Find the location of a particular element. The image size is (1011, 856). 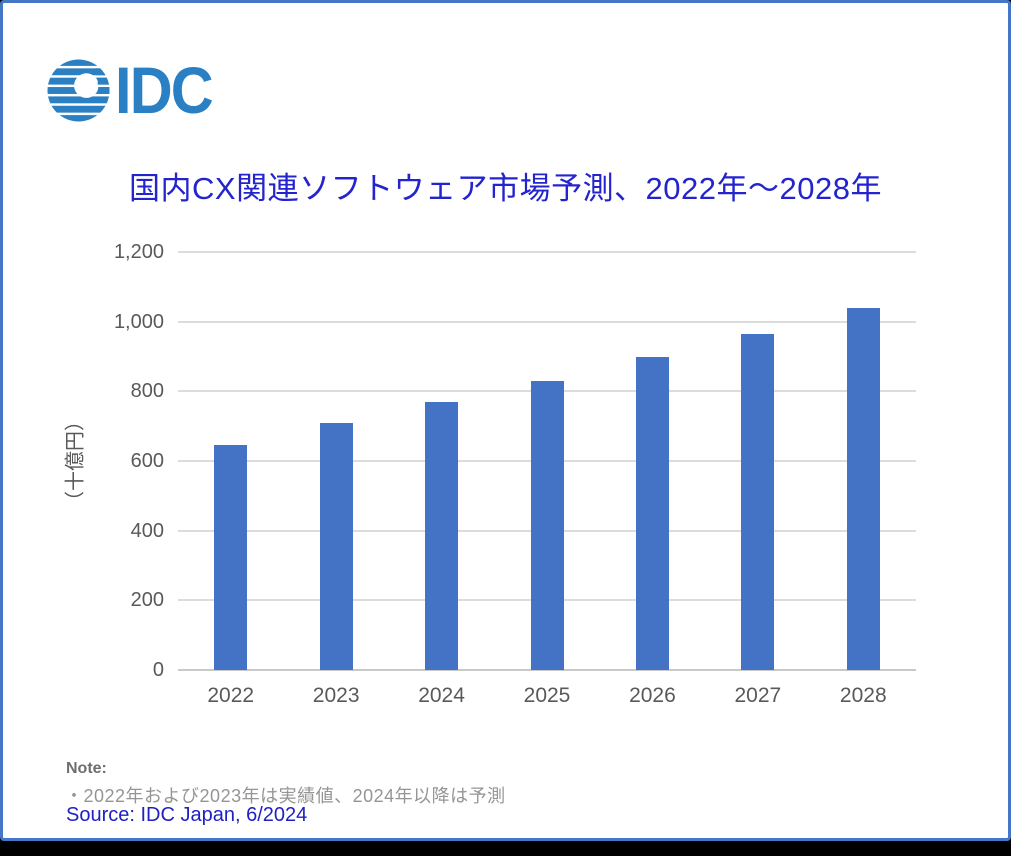

bar-2024 is located at coordinates (442, 535).